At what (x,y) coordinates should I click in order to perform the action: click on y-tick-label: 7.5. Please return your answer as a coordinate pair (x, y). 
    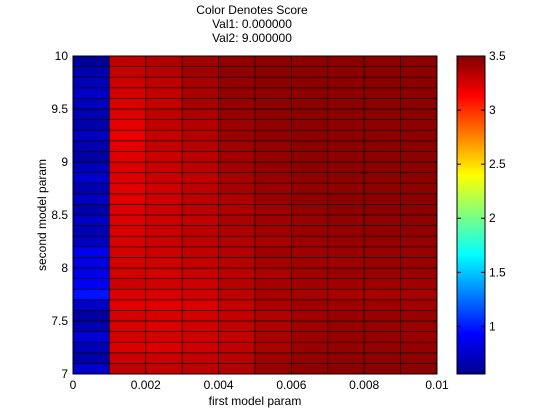
    Looking at the image, I should click on (59, 321).